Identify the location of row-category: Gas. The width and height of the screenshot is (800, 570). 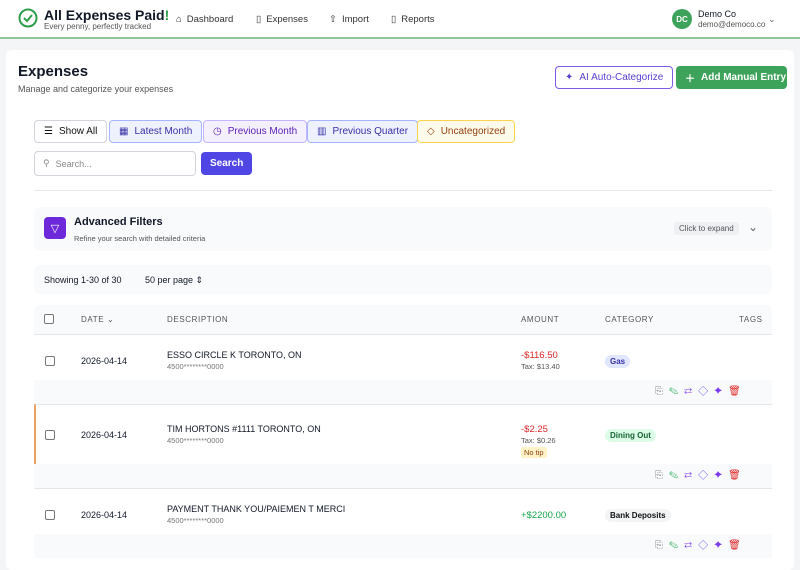
(618, 361).